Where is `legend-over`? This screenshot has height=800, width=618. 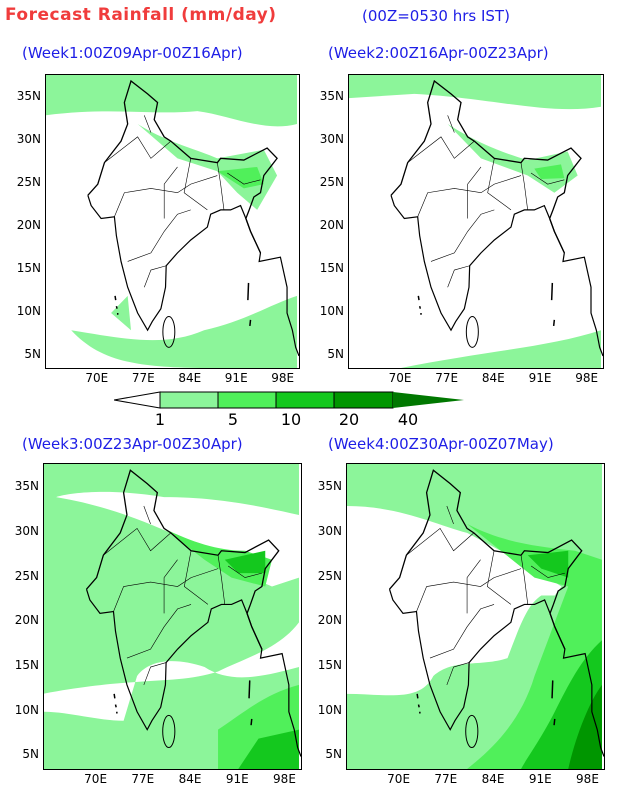 legend-over is located at coordinates (428, 400).